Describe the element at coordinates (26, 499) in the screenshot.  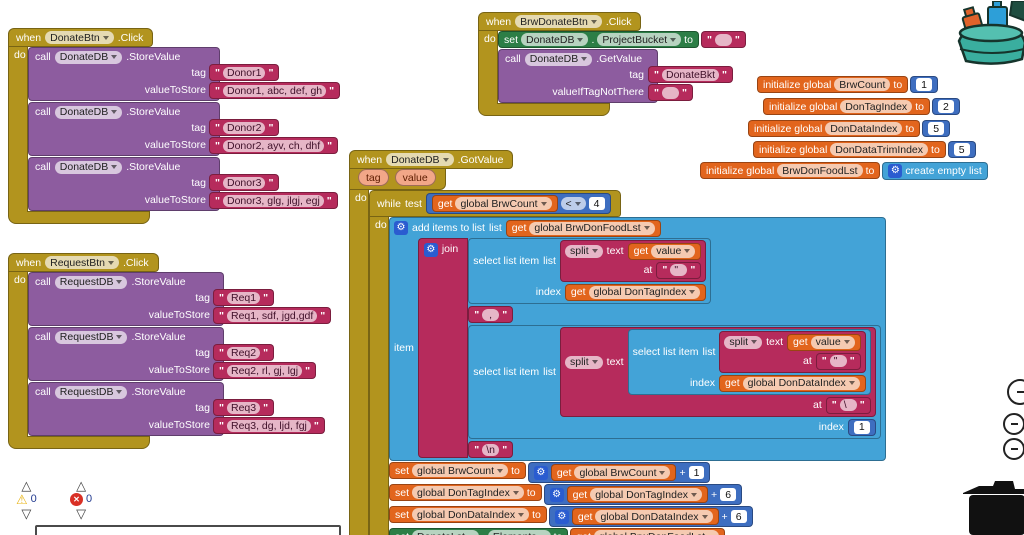
I see `warnings-counter: △ ⚠ 0 ▽` at that location.